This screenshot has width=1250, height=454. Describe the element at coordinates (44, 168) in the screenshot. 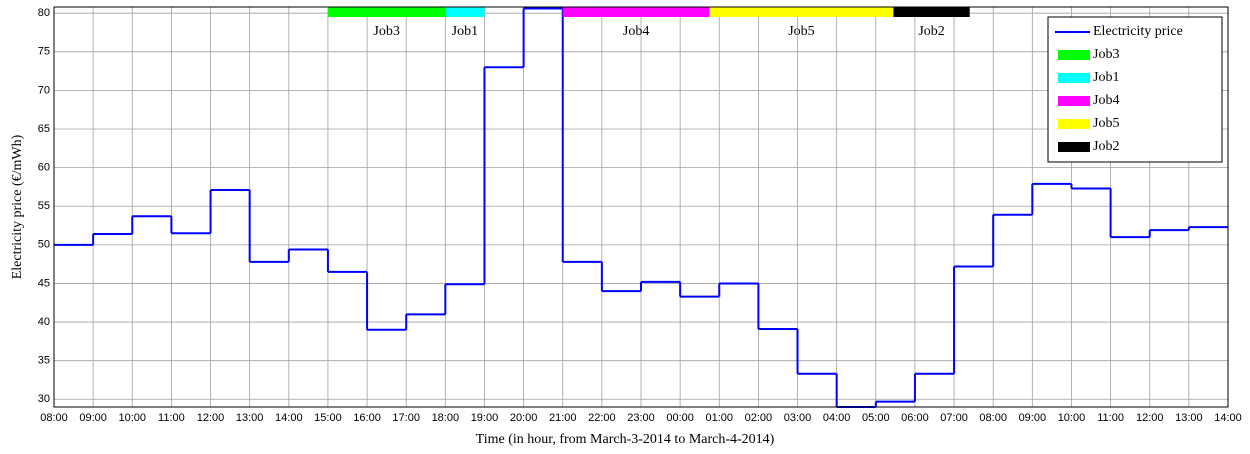

I see `y-tick-label: 60` at that location.